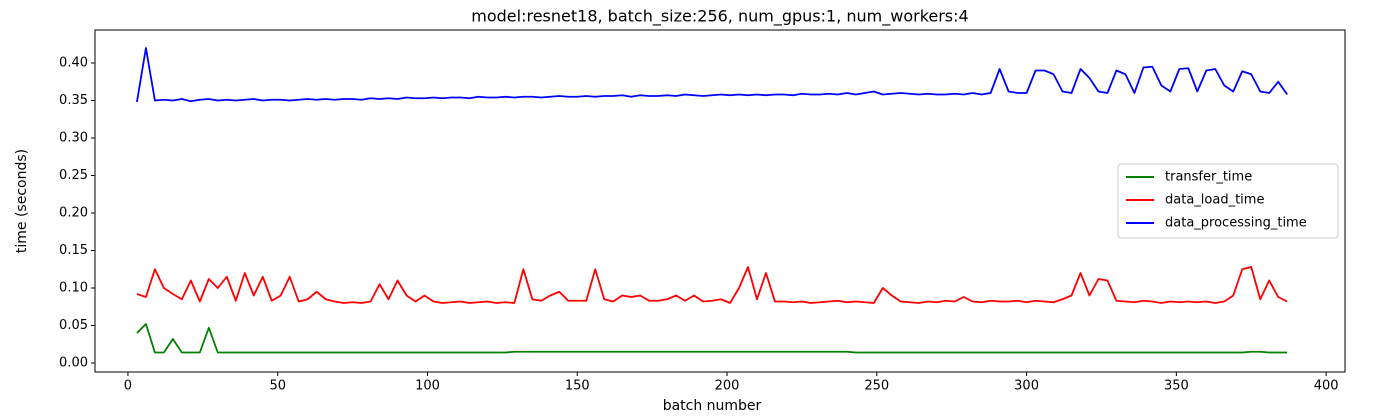 The image size is (1380, 416). I want to click on y-tick-label: 0.00, so click(73, 363).